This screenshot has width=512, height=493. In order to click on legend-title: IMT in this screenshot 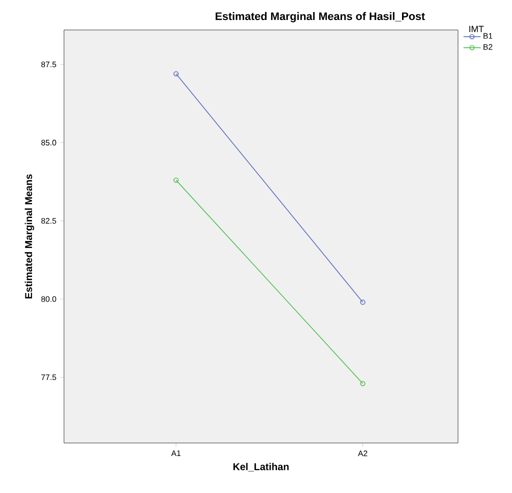, I will do `click(476, 29)`.